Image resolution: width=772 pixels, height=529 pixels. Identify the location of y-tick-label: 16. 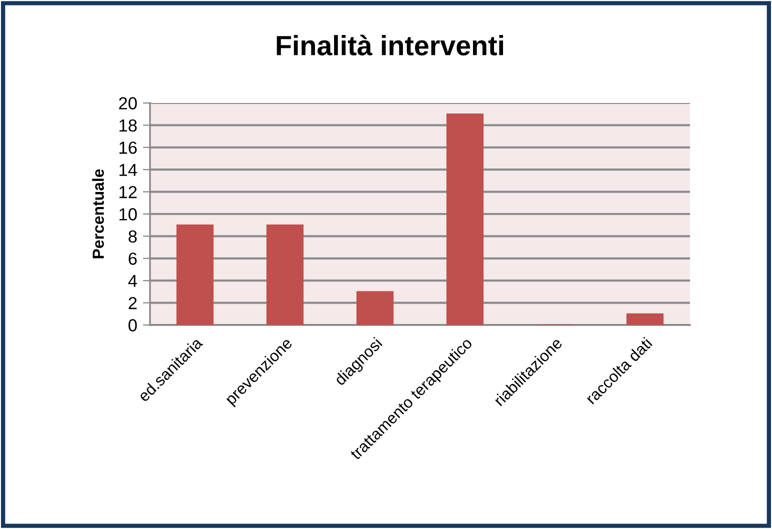
(128, 148).